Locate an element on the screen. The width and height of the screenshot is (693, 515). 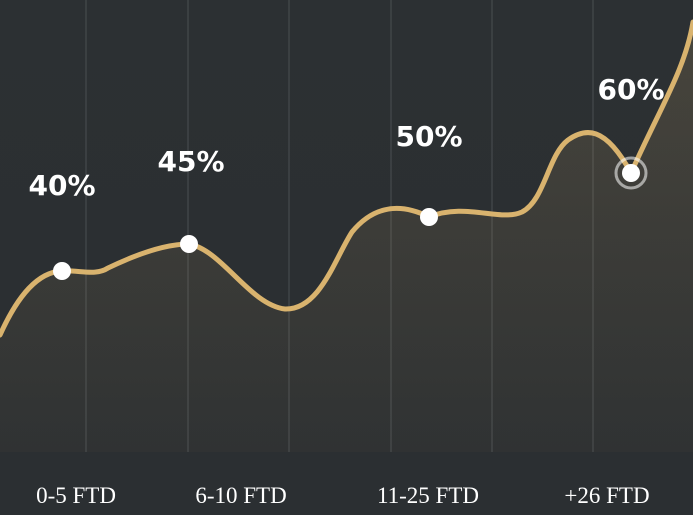
x-tick-label-0: 0-5 FTD is located at coordinates (76, 495).